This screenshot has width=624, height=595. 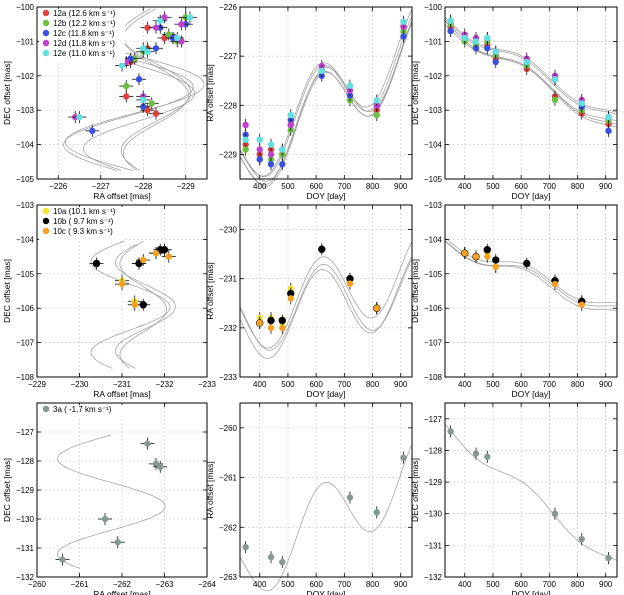 I want to click on data-points, so click(x=324, y=93).